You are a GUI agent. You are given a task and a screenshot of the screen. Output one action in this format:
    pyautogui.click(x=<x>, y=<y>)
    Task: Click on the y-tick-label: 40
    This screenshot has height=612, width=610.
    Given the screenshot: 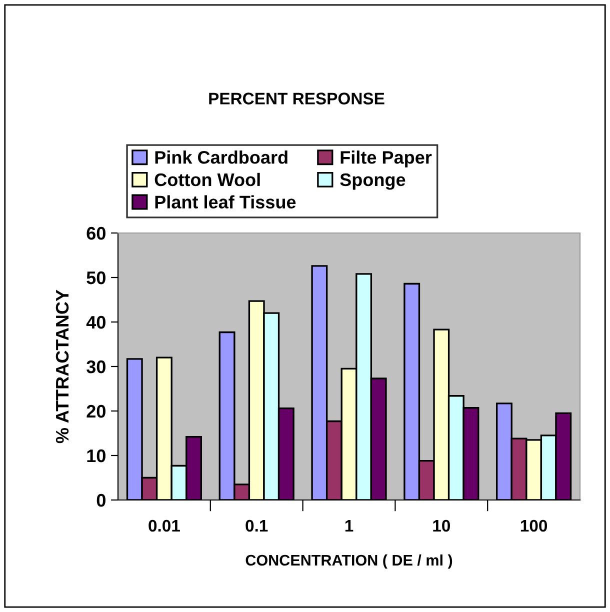 What is the action you would take?
    pyautogui.click(x=96, y=322)
    